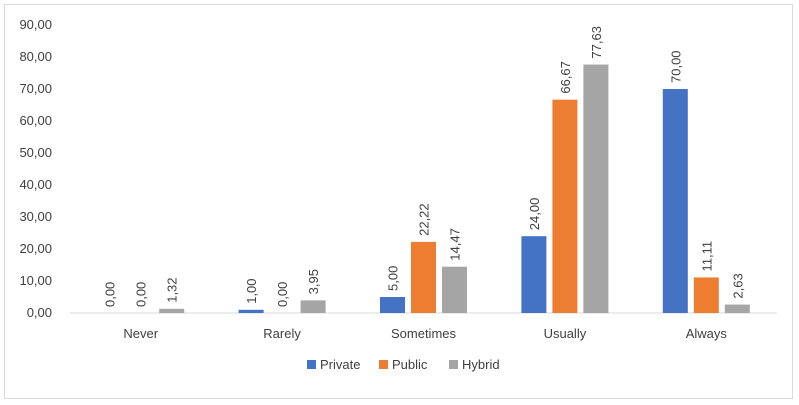  Describe the element at coordinates (35, 152) in the screenshot. I see `y-tick-label: 50,00` at that location.